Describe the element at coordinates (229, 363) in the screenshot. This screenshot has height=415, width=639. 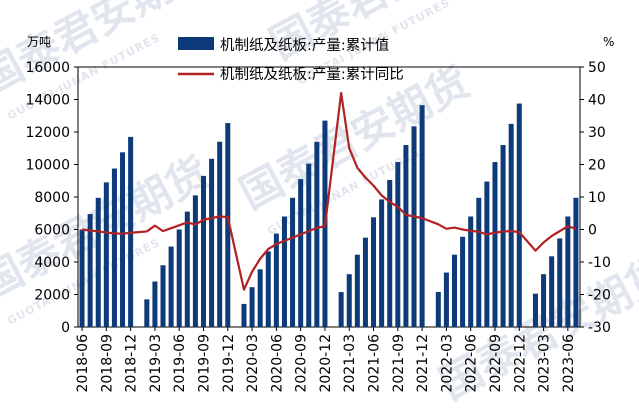
I see `x-tick-label: 2019-12` at that location.